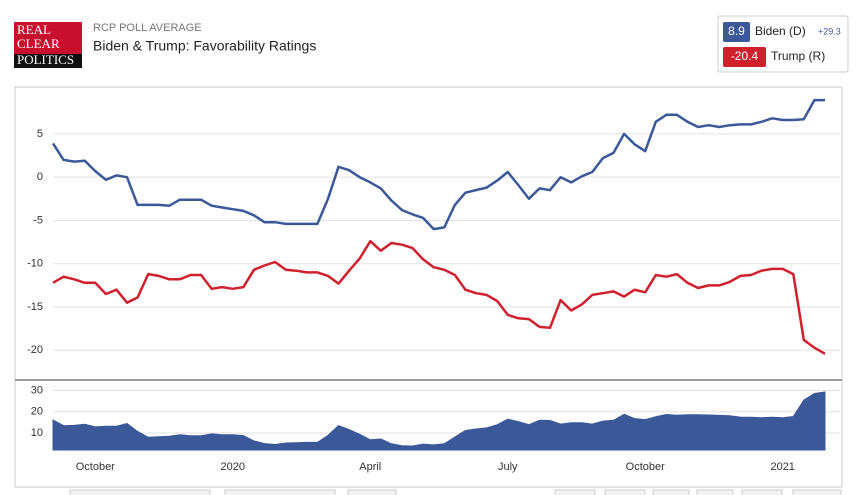  What do you see at coordinates (829, 31) in the screenshot?
I see `legend-spread: +29.3` at bounding box center [829, 31].